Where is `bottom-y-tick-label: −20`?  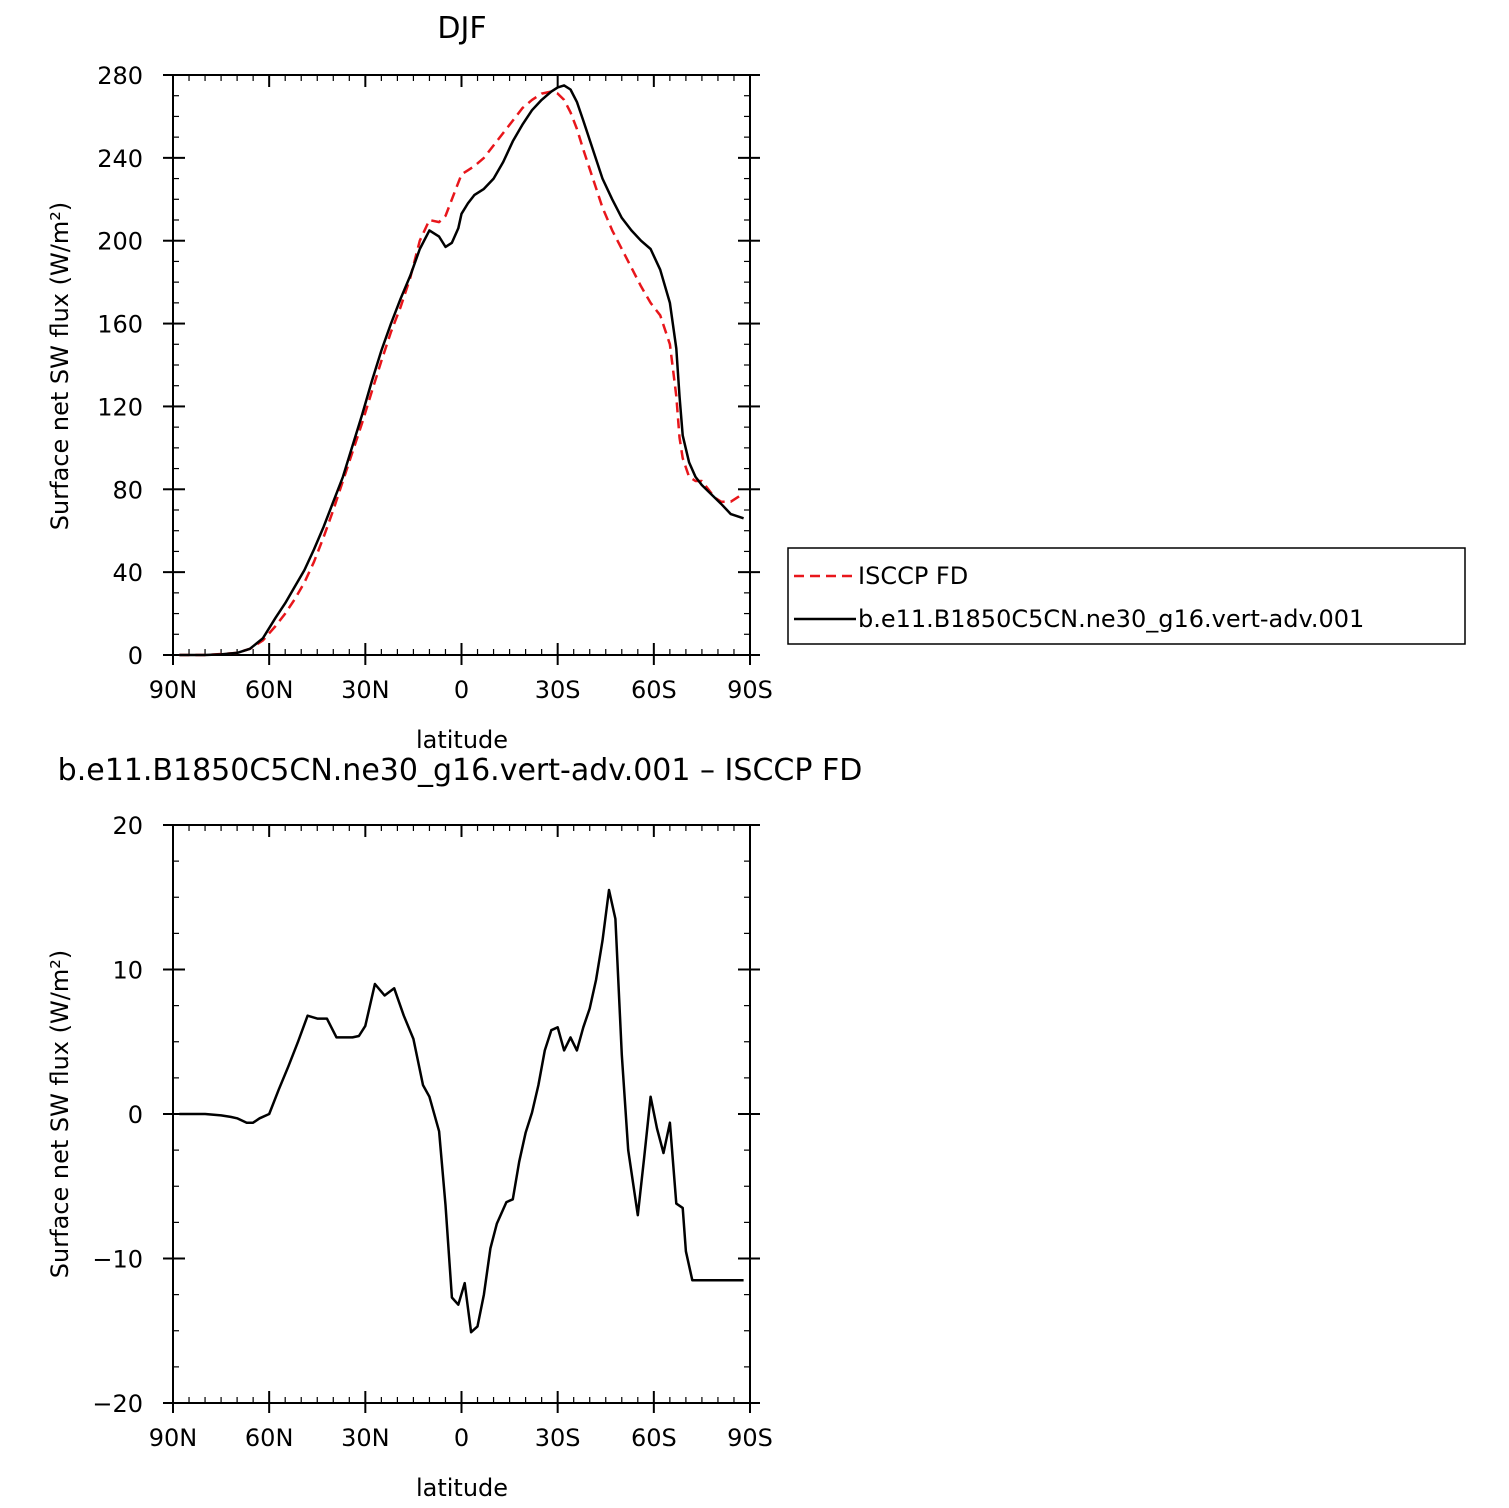 bottom-y-tick-label: −20 is located at coordinates (117, 1404).